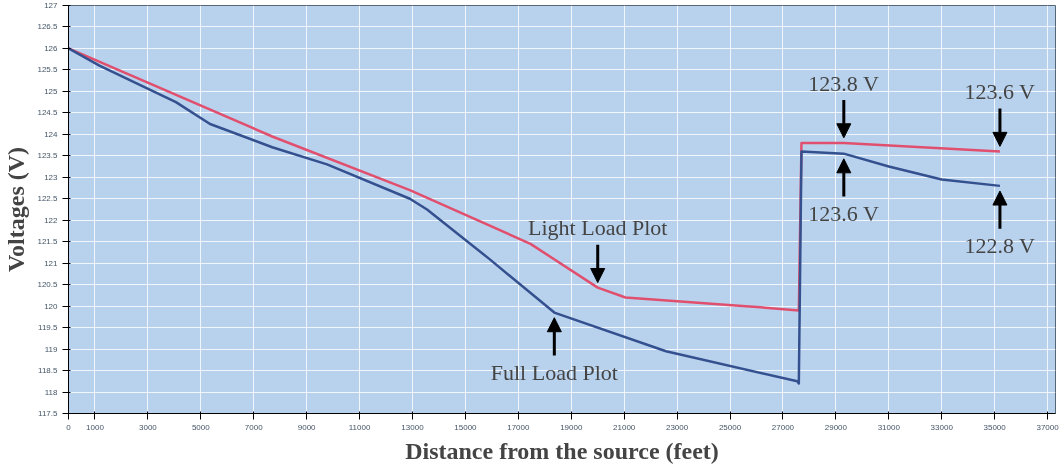  What do you see at coordinates (554, 372) in the screenshot?
I see `annotation: Full Load Plot` at bounding box center [554, 372].